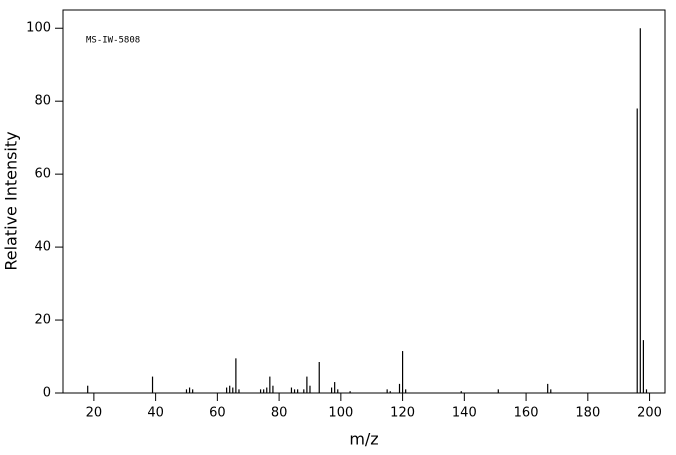  What do you see at coordinates (340, 413) in the screenshot?
I see `x-tick-label: 100` at bounding box center [340, 413].